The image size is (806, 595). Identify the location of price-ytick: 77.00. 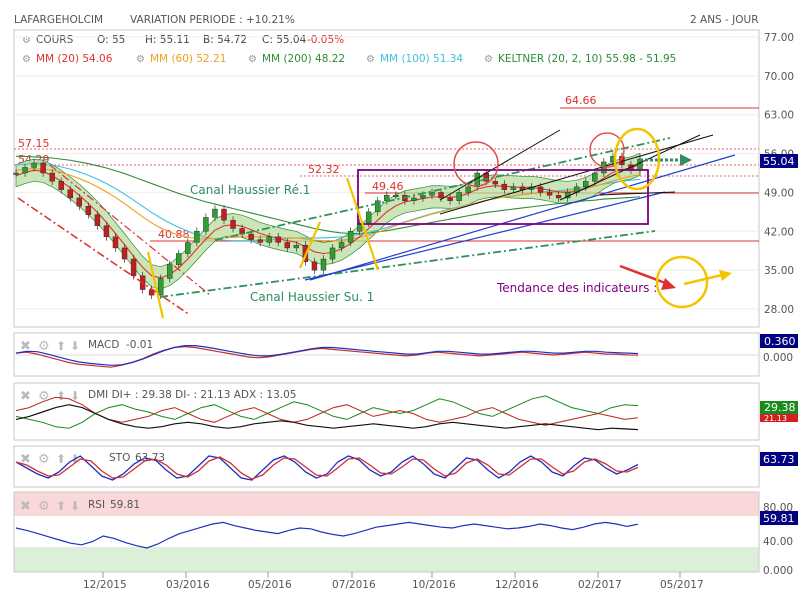
(779, 38).